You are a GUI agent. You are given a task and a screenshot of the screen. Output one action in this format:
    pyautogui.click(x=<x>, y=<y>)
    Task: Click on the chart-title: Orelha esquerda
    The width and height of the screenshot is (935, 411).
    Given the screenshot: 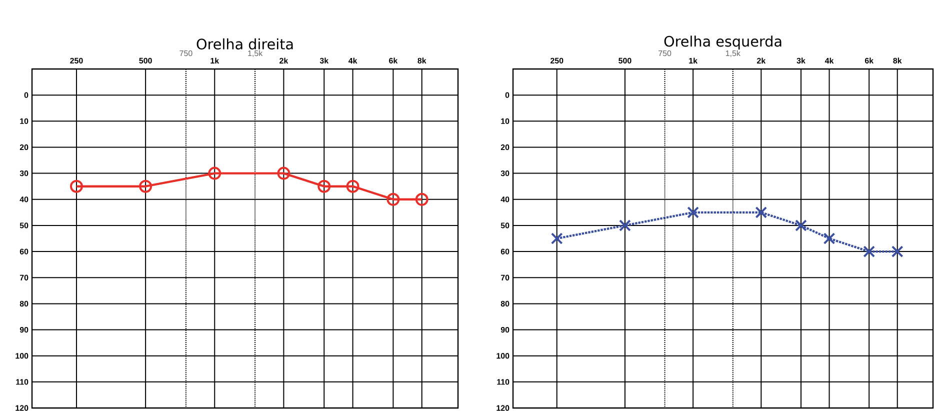 What is the action you would take?
    pyautogui.click(x=723, y=43)
    